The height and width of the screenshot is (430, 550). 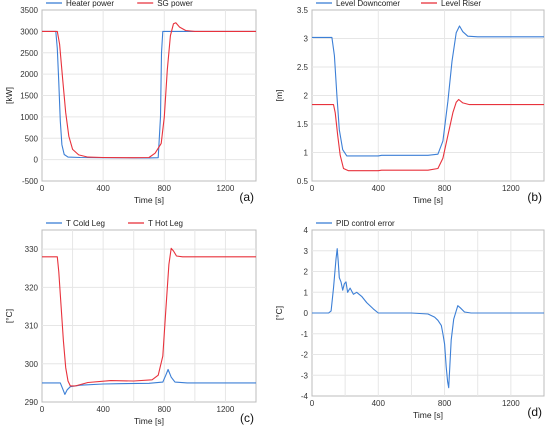 I want to click on y-tick-label: 290, so click(x=32, y=402).